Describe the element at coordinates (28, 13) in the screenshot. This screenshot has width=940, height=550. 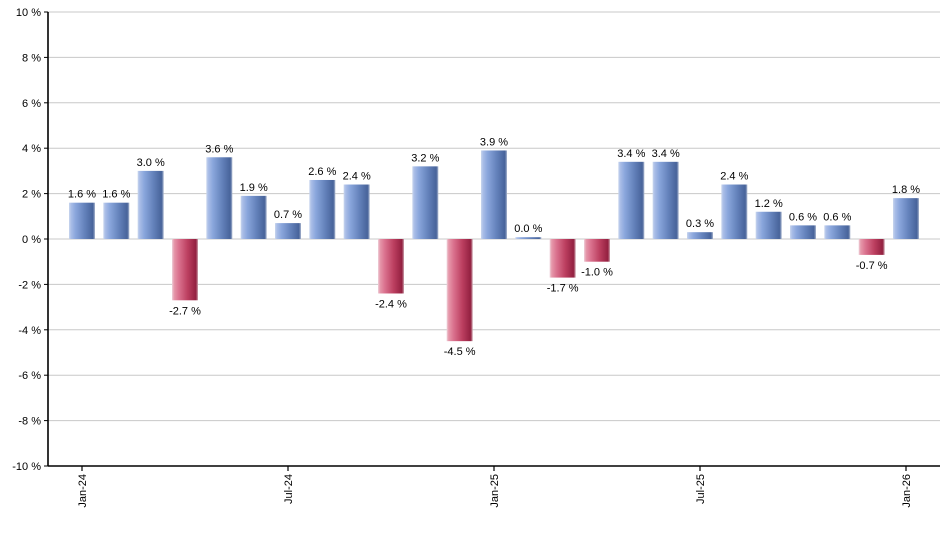
I see `y-axis-label: 10 %` at that location.